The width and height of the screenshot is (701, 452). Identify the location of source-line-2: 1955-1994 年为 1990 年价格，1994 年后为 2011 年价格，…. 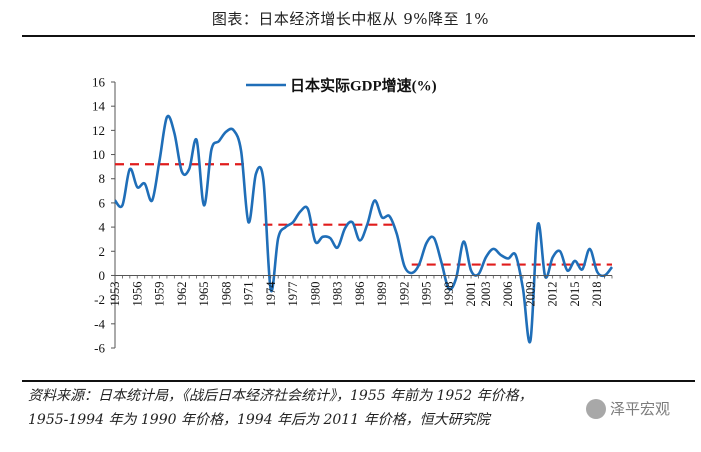
(259, 420).